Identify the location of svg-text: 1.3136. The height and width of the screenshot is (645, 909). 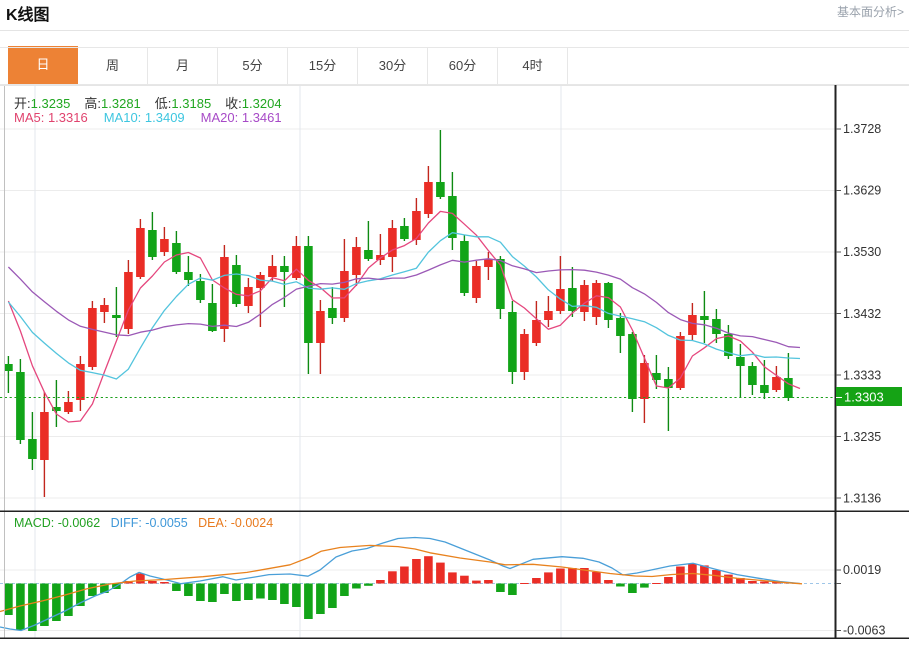
(862, 498).